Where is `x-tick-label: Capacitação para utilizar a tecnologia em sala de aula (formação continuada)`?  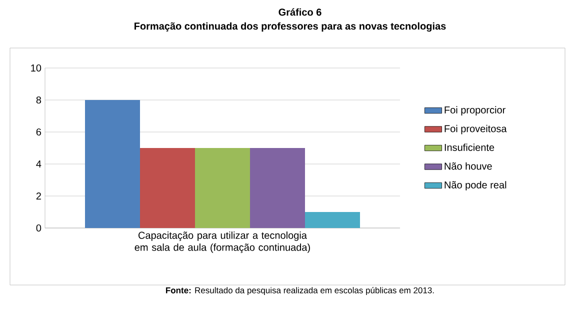 x-tick-label: Capacitação para utilizar a tecnologia em sala de aula (formação continuada) is located at coordinates (222, 242).